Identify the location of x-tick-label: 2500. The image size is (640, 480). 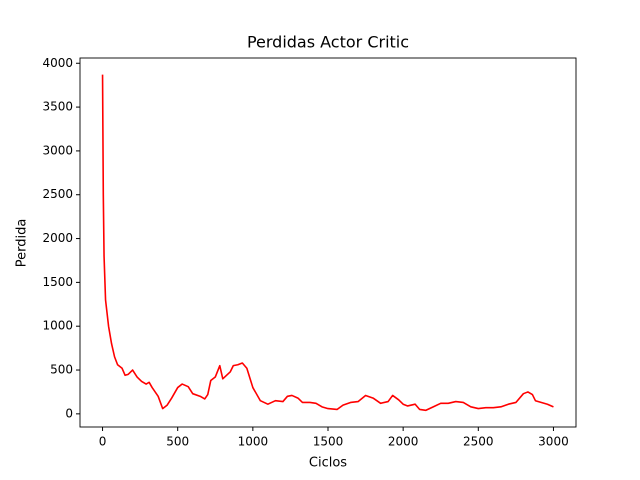
(478, 442).